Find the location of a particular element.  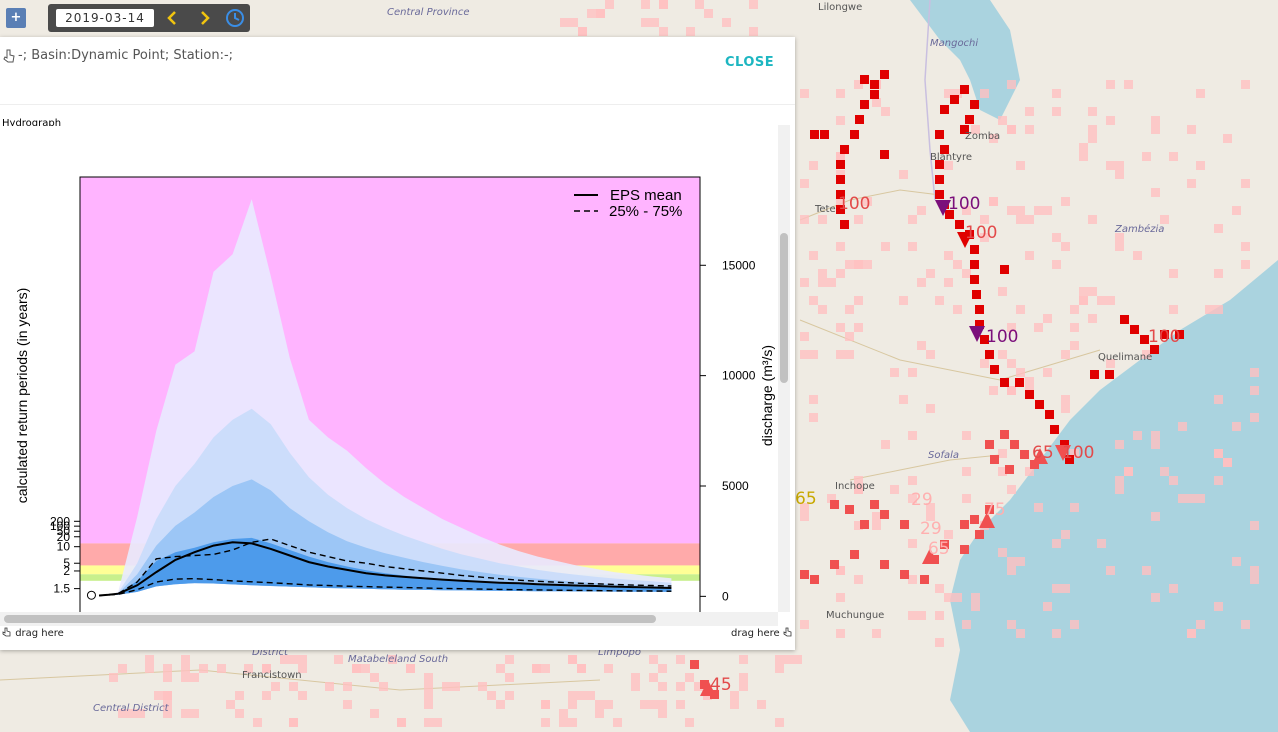

chevron-right-icon is located at coordinates (205, 18).